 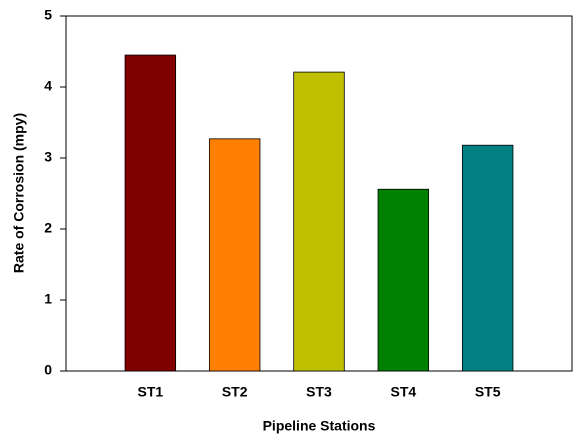 I want to click on y-axis-label: Rate of Corrosion (mpy), so click(x=19, y=193).